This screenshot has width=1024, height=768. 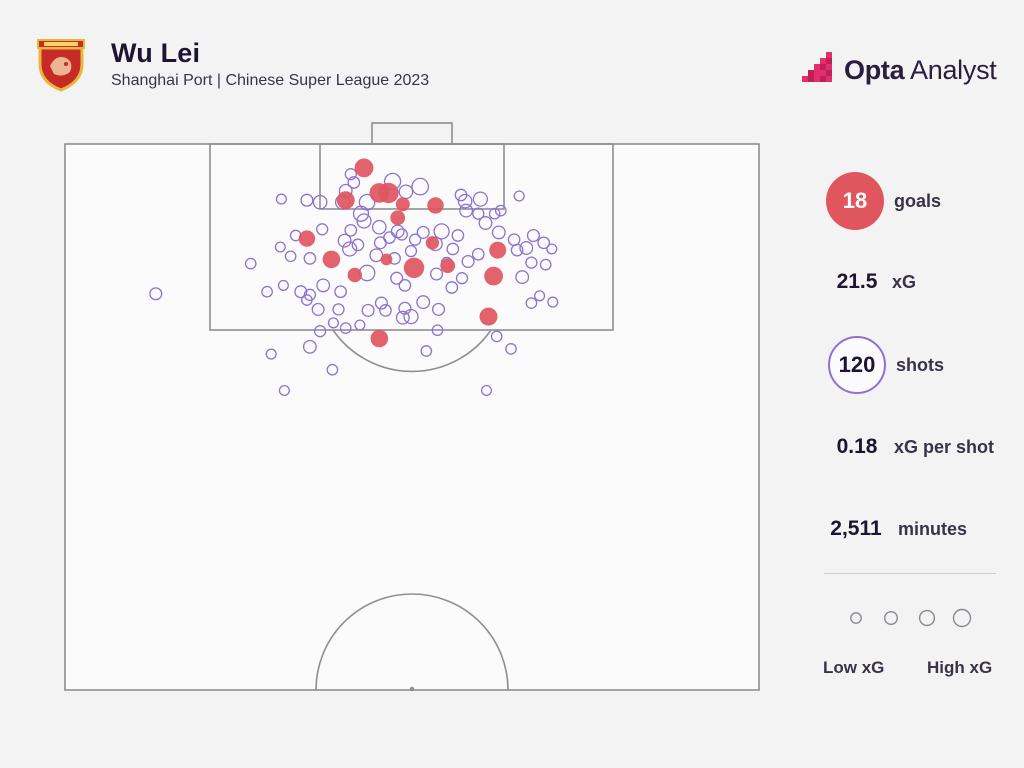 I want to click on opta-analyst-logo: Opta Analyst, so click(x=897, y=70).